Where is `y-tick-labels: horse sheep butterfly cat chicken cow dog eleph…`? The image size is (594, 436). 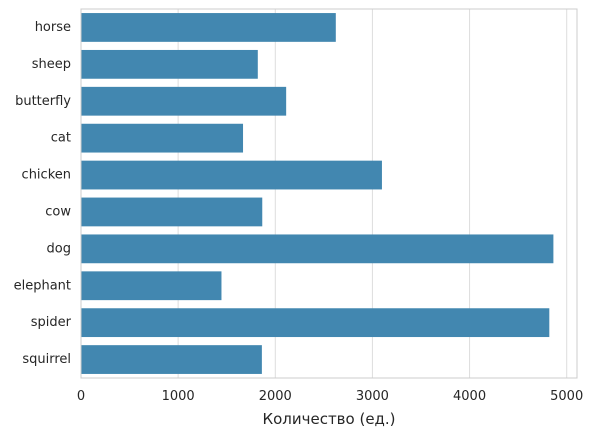 y-tick-labels: horse sheep butterfly cat chicken cow dog eleph… is located at coordinates (43, 193).